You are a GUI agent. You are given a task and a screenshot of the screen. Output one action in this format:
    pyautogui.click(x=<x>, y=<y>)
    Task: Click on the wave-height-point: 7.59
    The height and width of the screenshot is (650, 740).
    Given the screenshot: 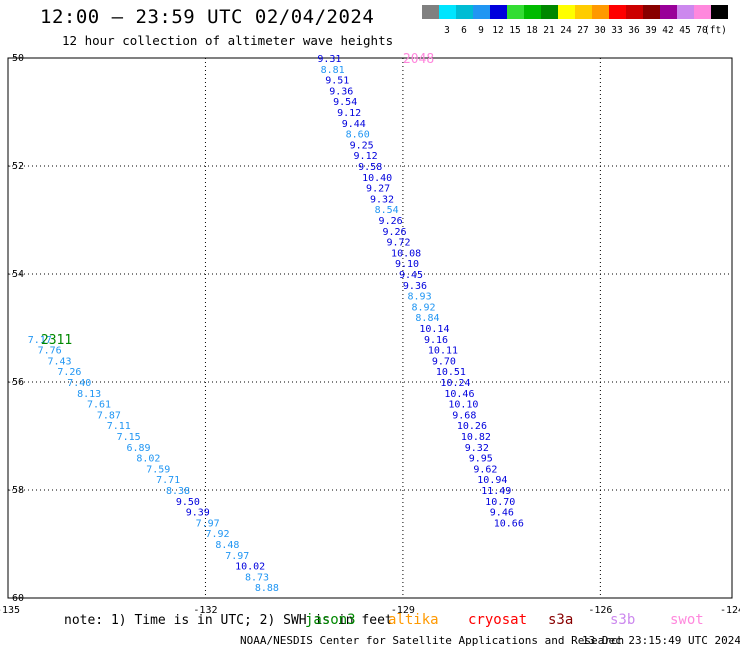 What is the action you would take?
    pyautogui.click(x=158, y=469)
    